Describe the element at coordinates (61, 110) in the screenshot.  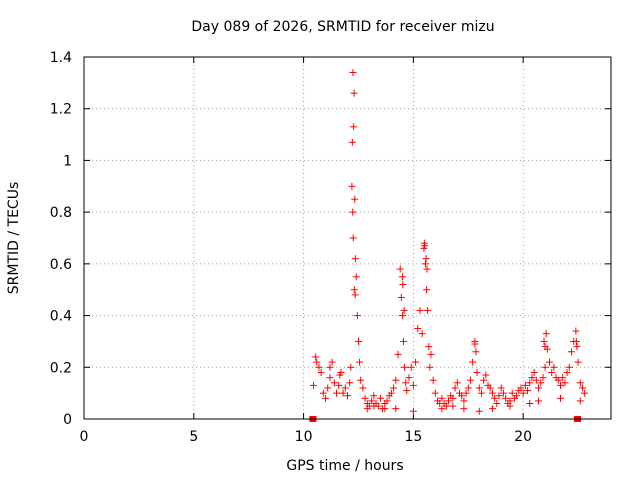
I see `y-tick-label: 1.2` at that location.